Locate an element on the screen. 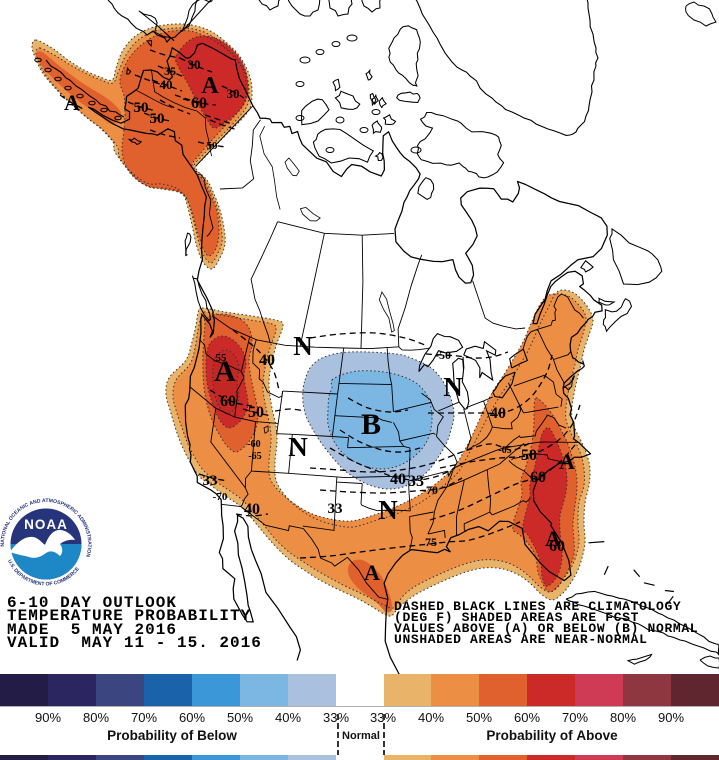 Image resolution: width=719 pixels, height=760 pixels. svg-text: 75 is located at coordinates (431, 542).